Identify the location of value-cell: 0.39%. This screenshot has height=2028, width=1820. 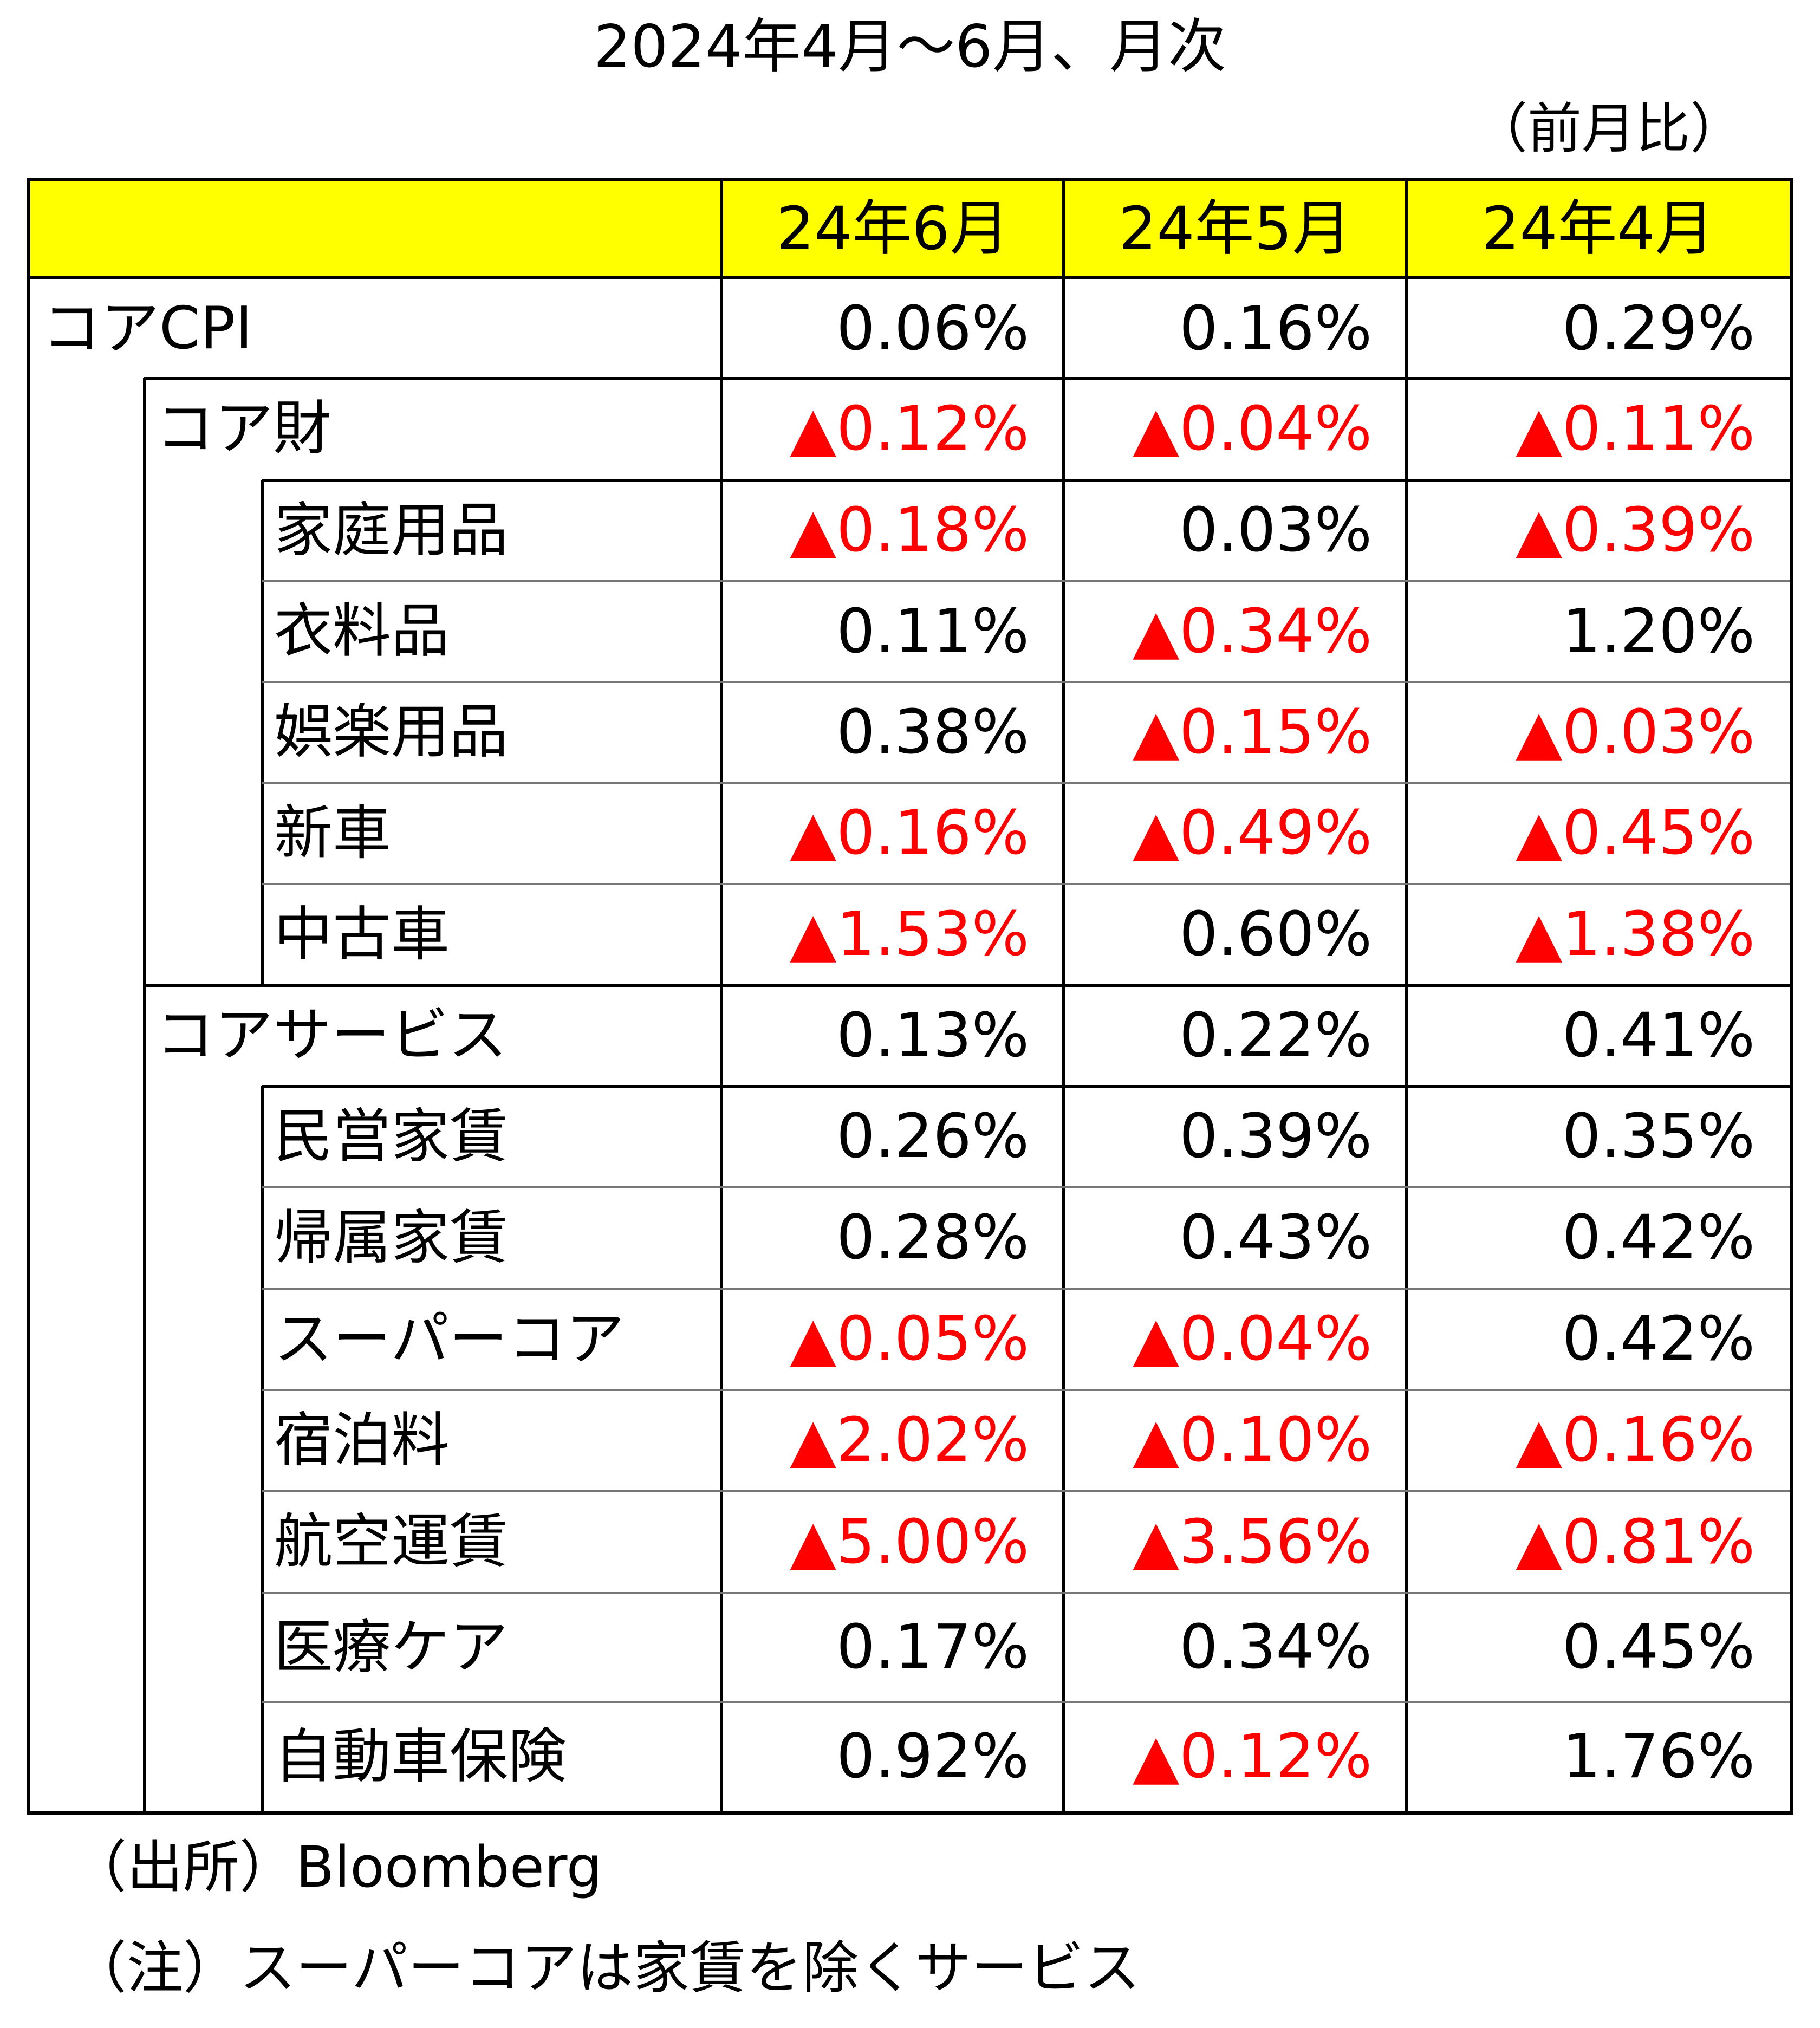
(1275, 1136).